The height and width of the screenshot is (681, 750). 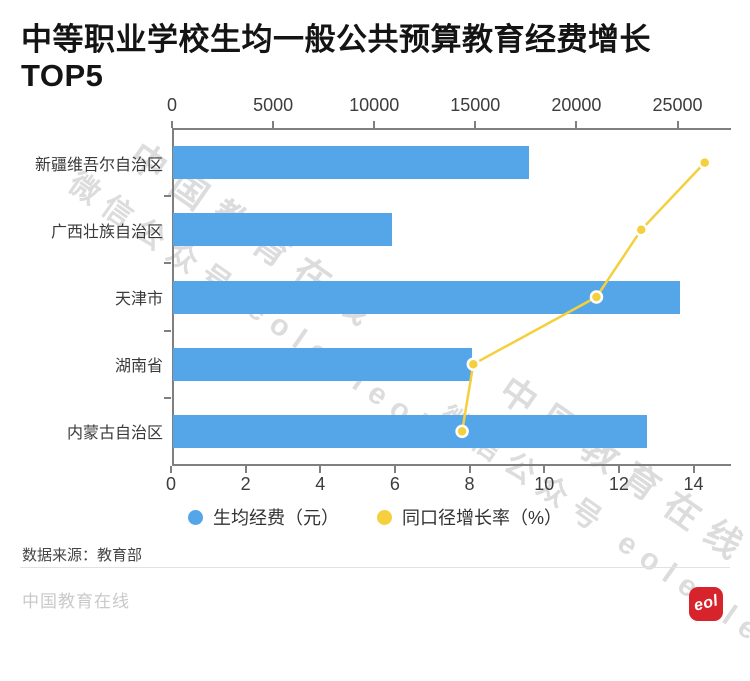 What do you see at coordinates (82, 555) in the screenshot?
I see `data-source-note: 数据来源：教育部` at bounding box center [82, 555].